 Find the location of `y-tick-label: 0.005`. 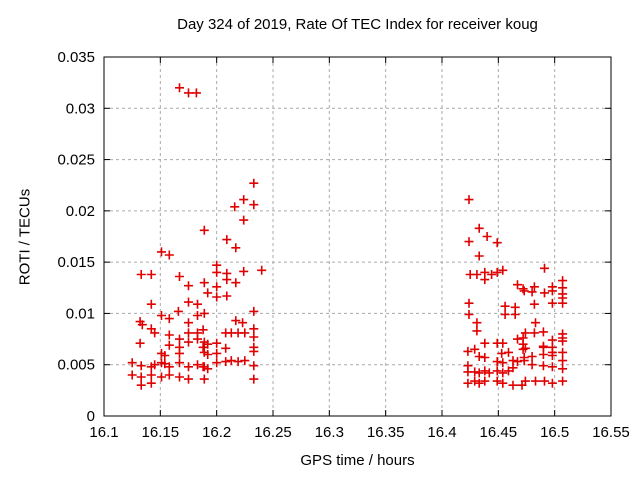

y-tick-label: 0.005 is located at coordinates (76, 365).